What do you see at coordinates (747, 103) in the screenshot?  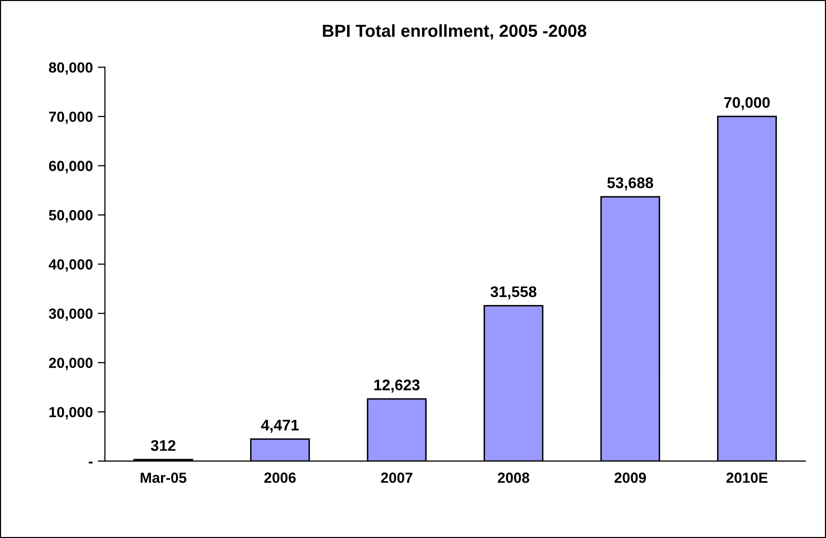 I see `data-label: 70,000` at bounding box center [747, 103].